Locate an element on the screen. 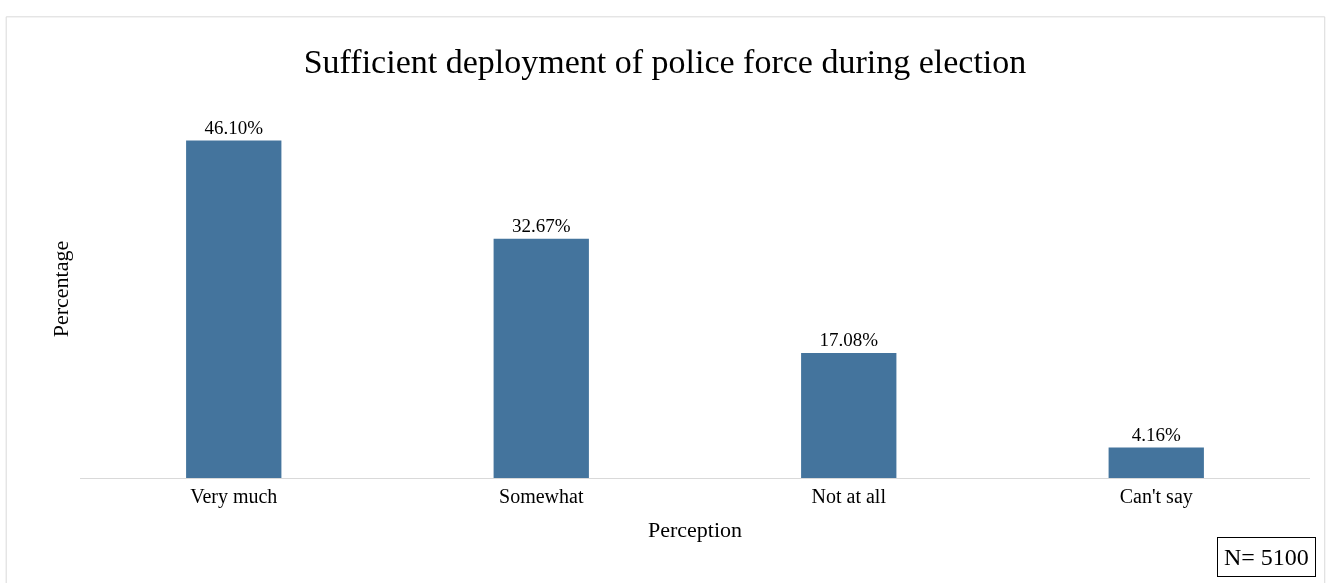 Image resolution: width=1330 pixels, height=583 pixels. data-label: 4.16% is located at coordinates (1156, 434).